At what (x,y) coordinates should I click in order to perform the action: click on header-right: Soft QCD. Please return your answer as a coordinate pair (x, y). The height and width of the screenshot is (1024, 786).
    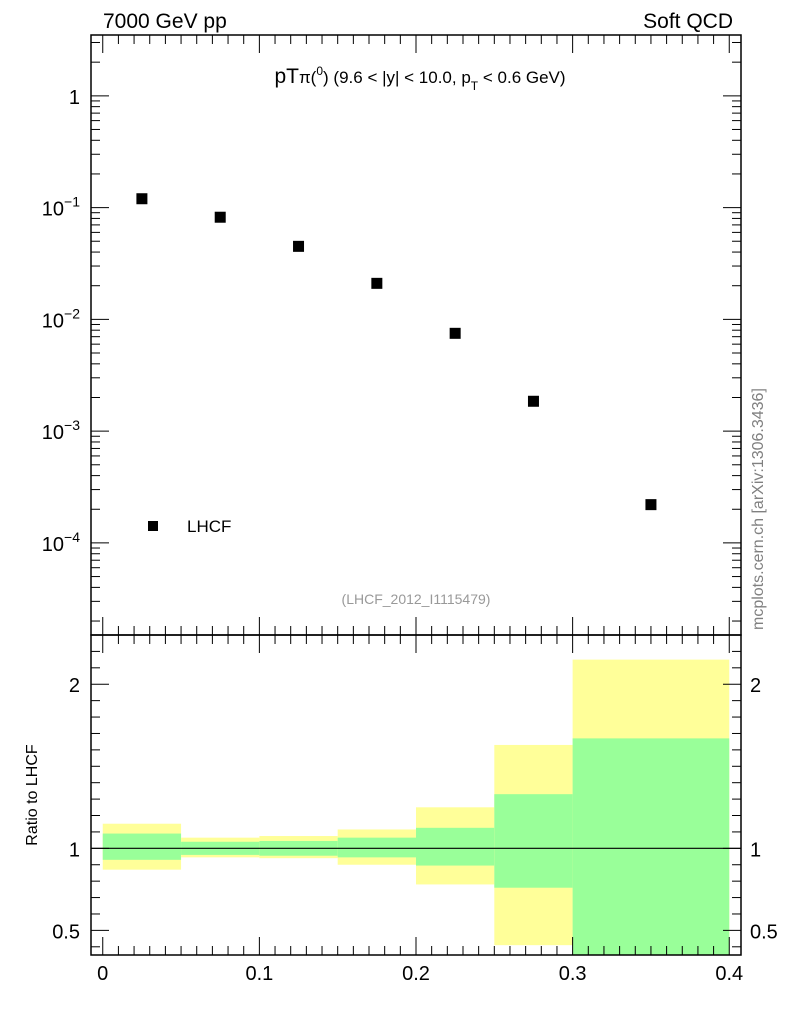
    Looking at the image, I should click on (688, 21).